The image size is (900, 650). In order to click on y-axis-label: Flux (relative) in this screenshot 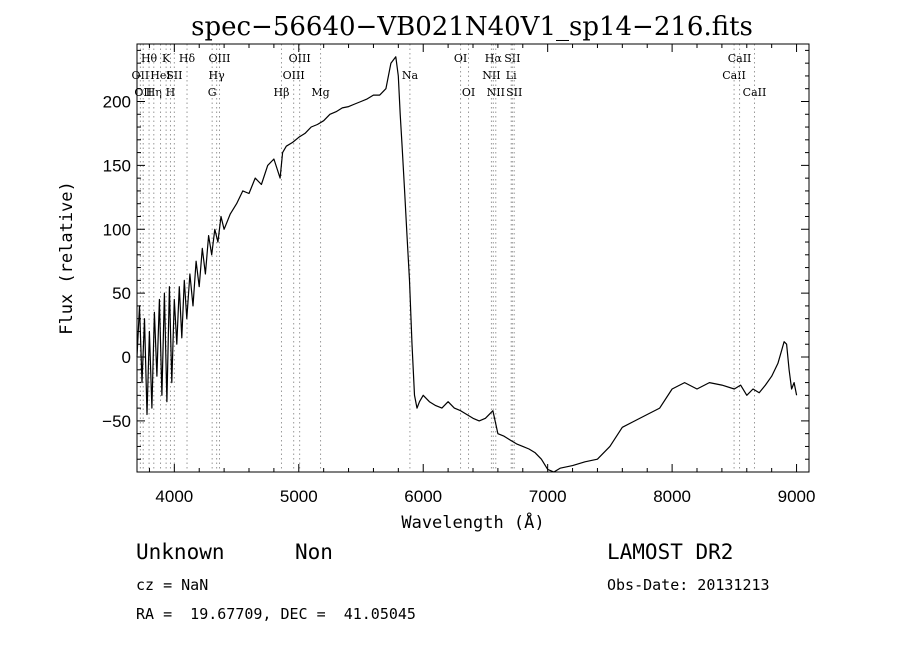, I will do `click(67, 258)`.